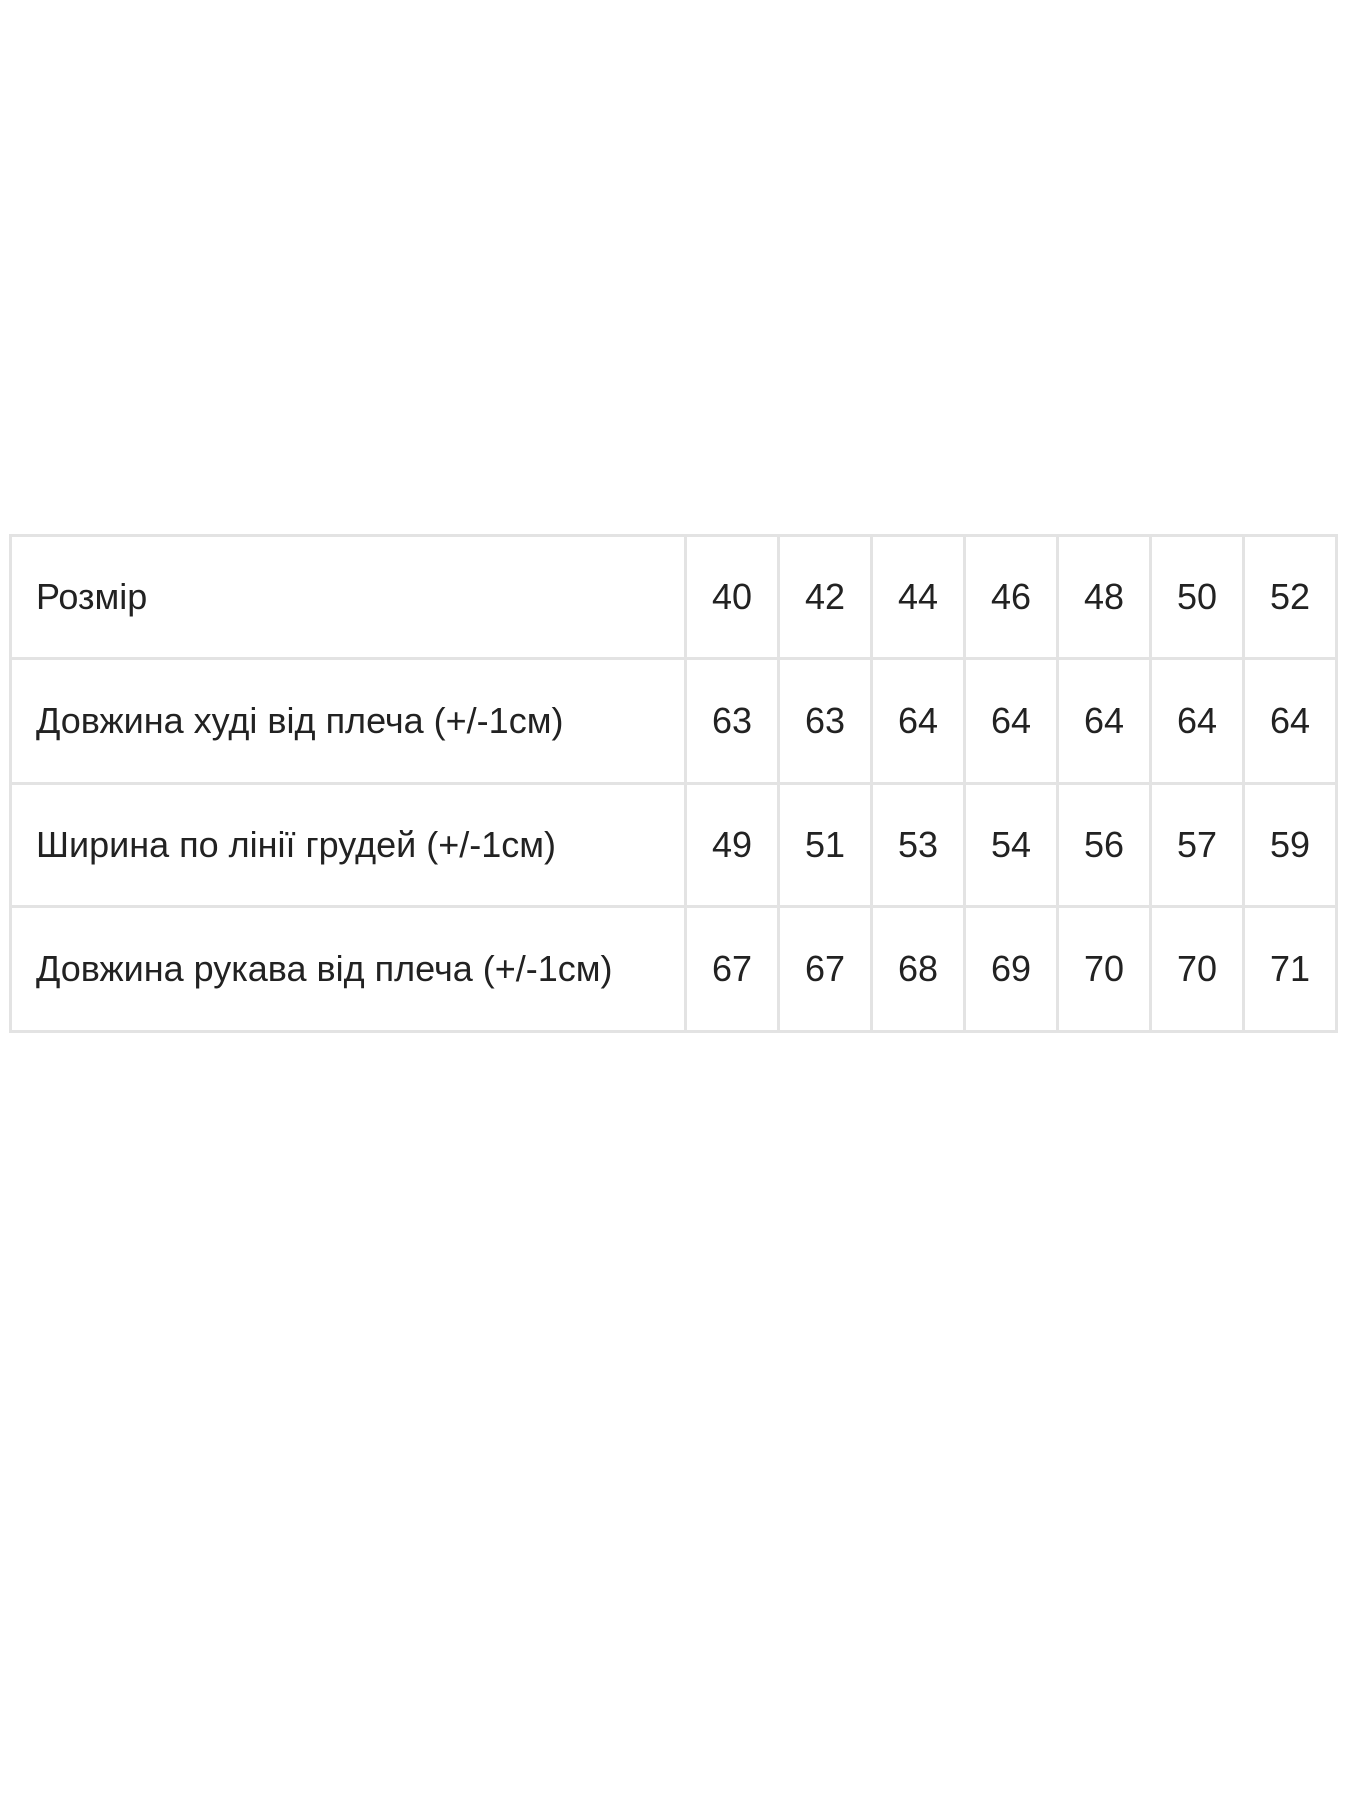  I want to click on measurement-cell: 68, so click(918, 969).